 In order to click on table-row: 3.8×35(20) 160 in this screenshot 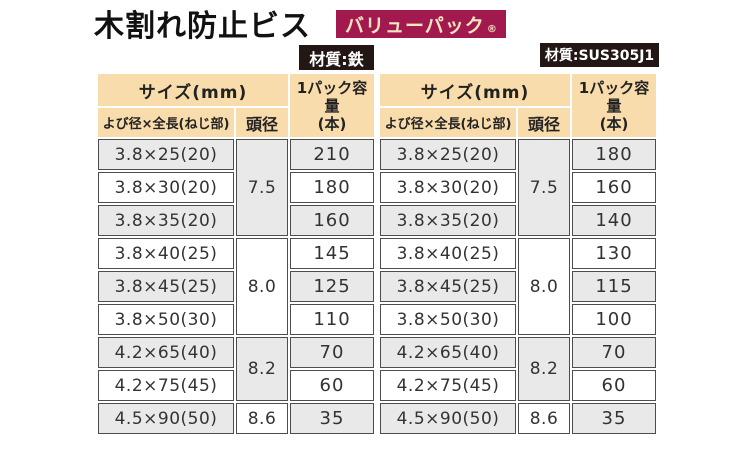, I will do `click(236, 220)`.